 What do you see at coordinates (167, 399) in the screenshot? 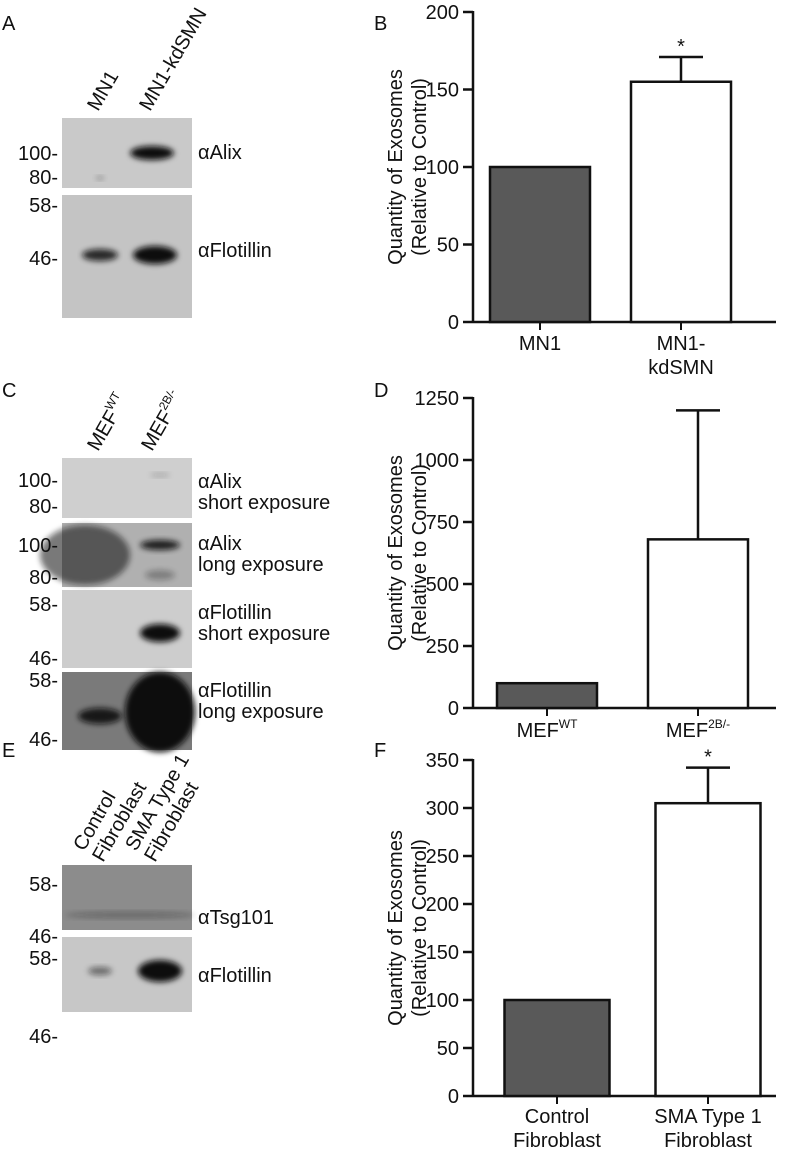
I see `label-sup: 2B/-` at bounding box center [167, 399].